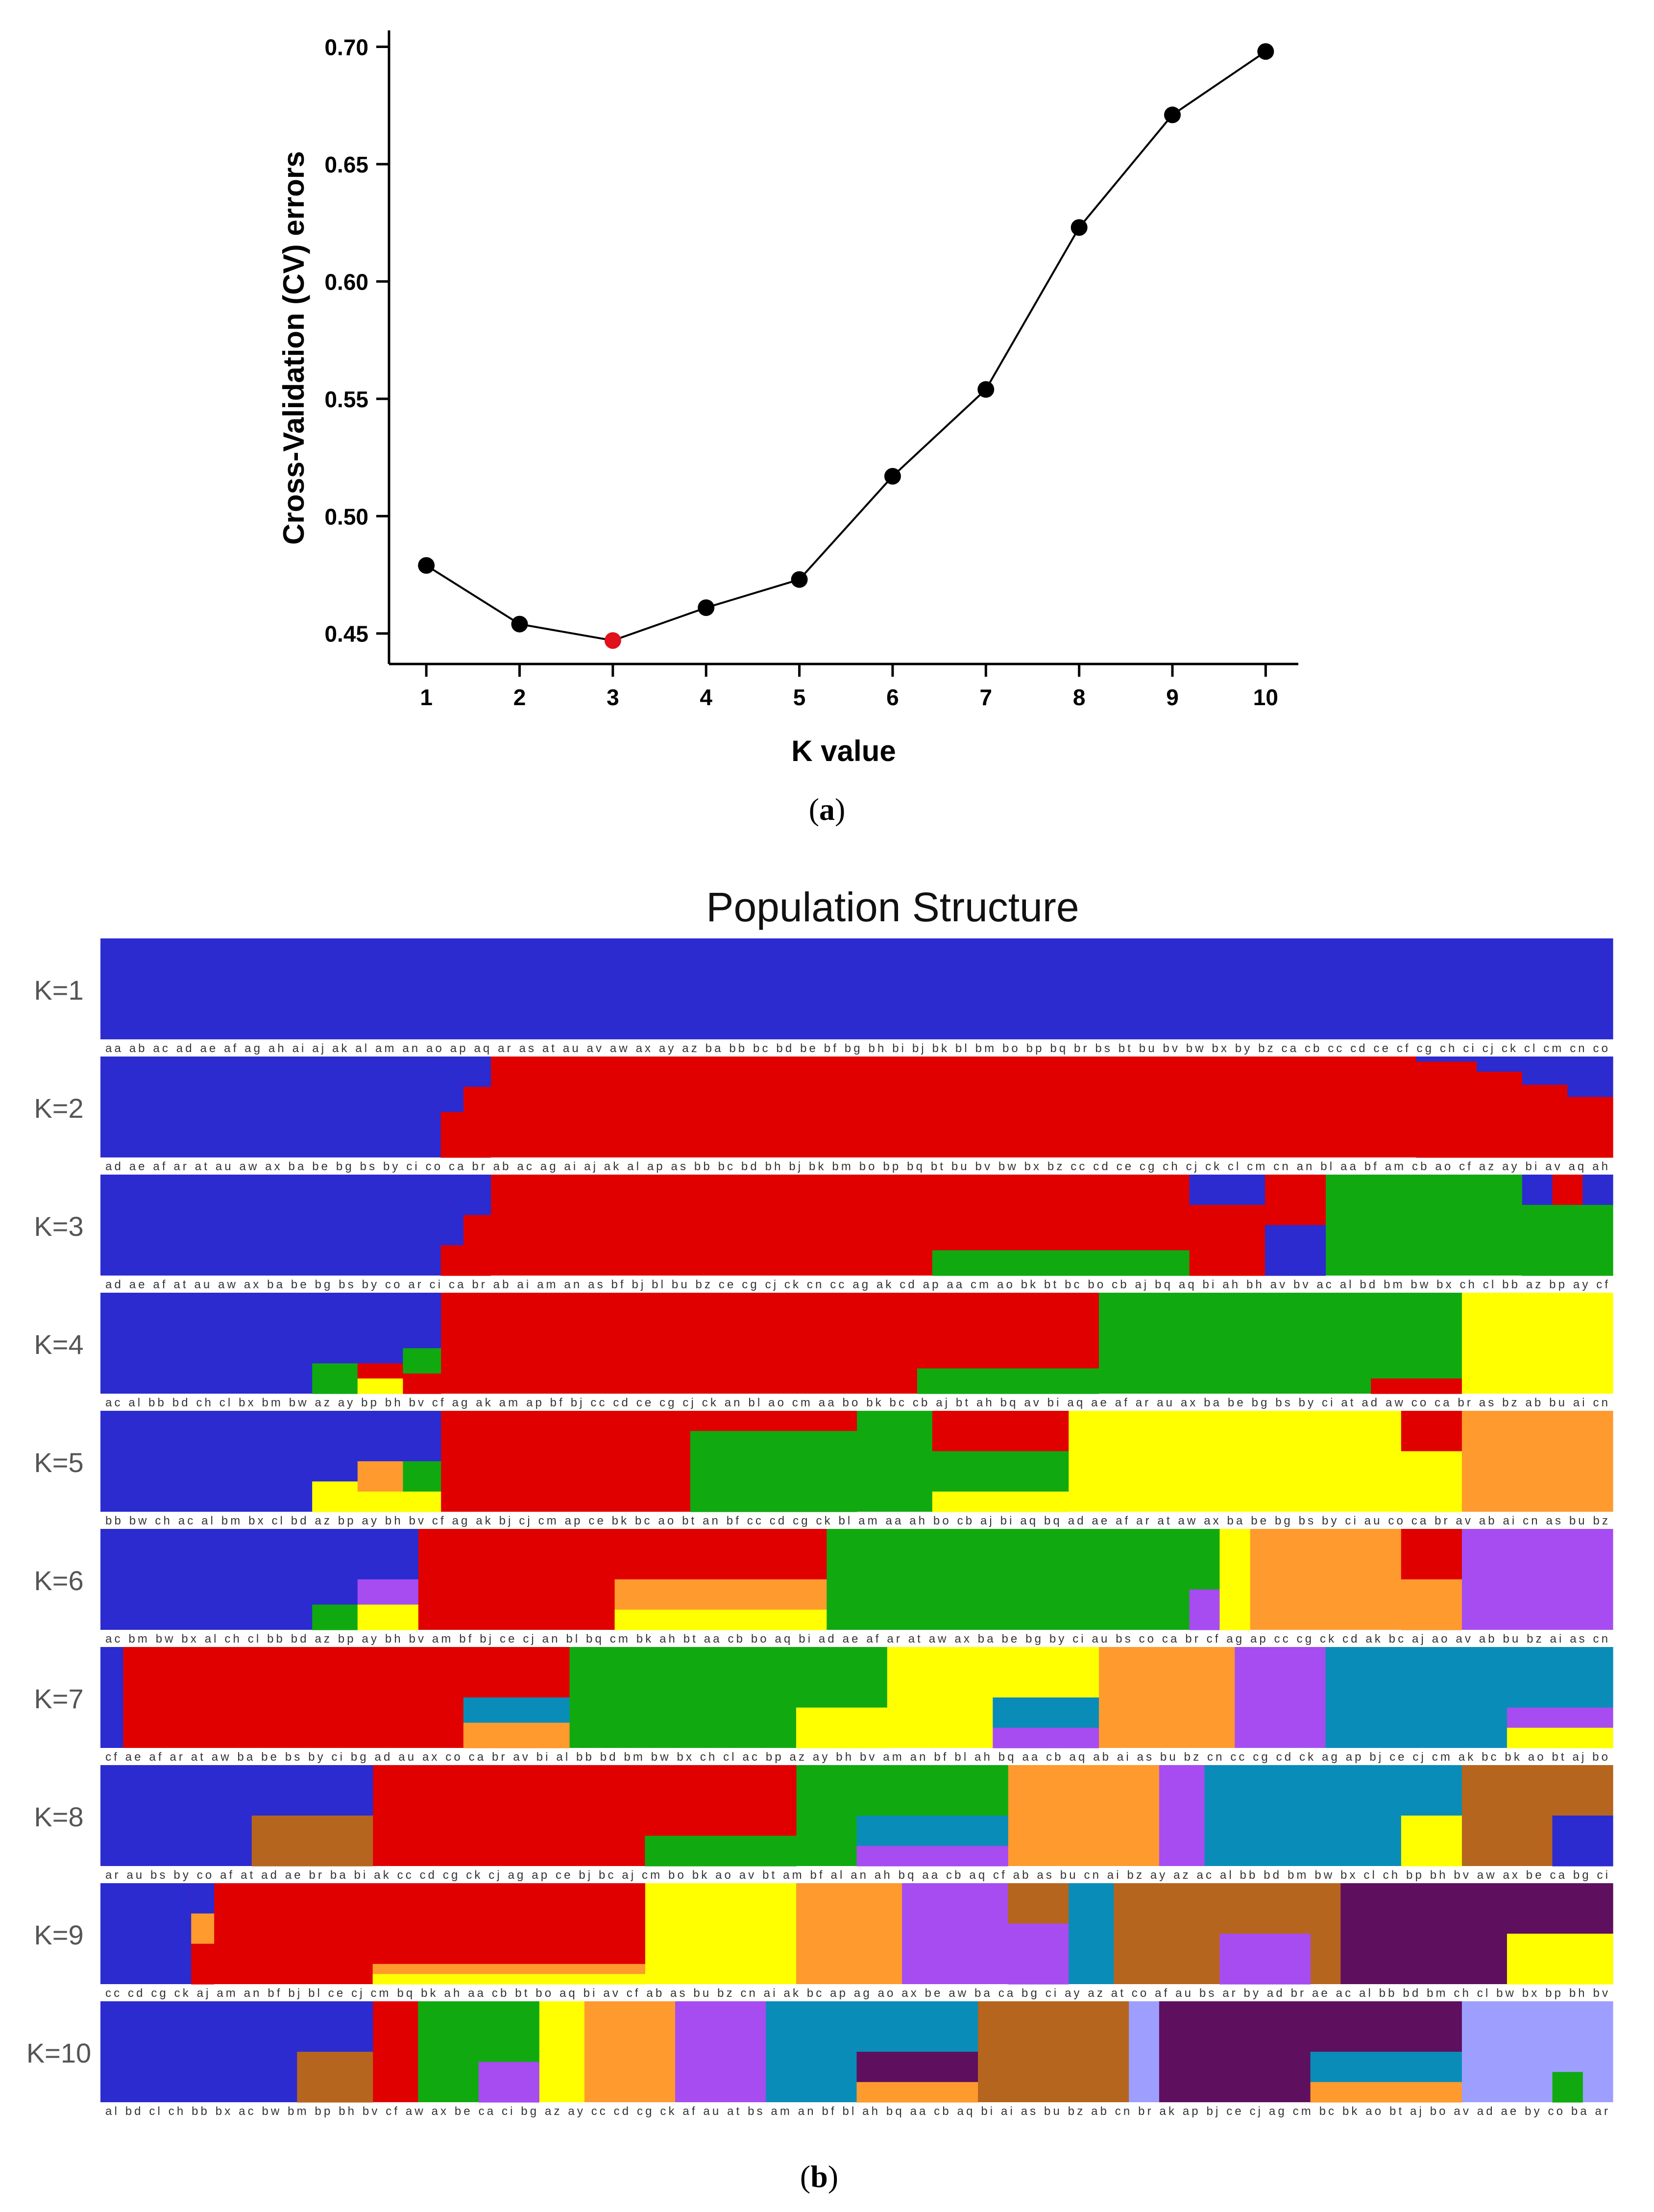  What do you see at coordinates (346, 47) in the screenshot?
I see `y-tick-label: 0.70` at bounding box center [346, 47].